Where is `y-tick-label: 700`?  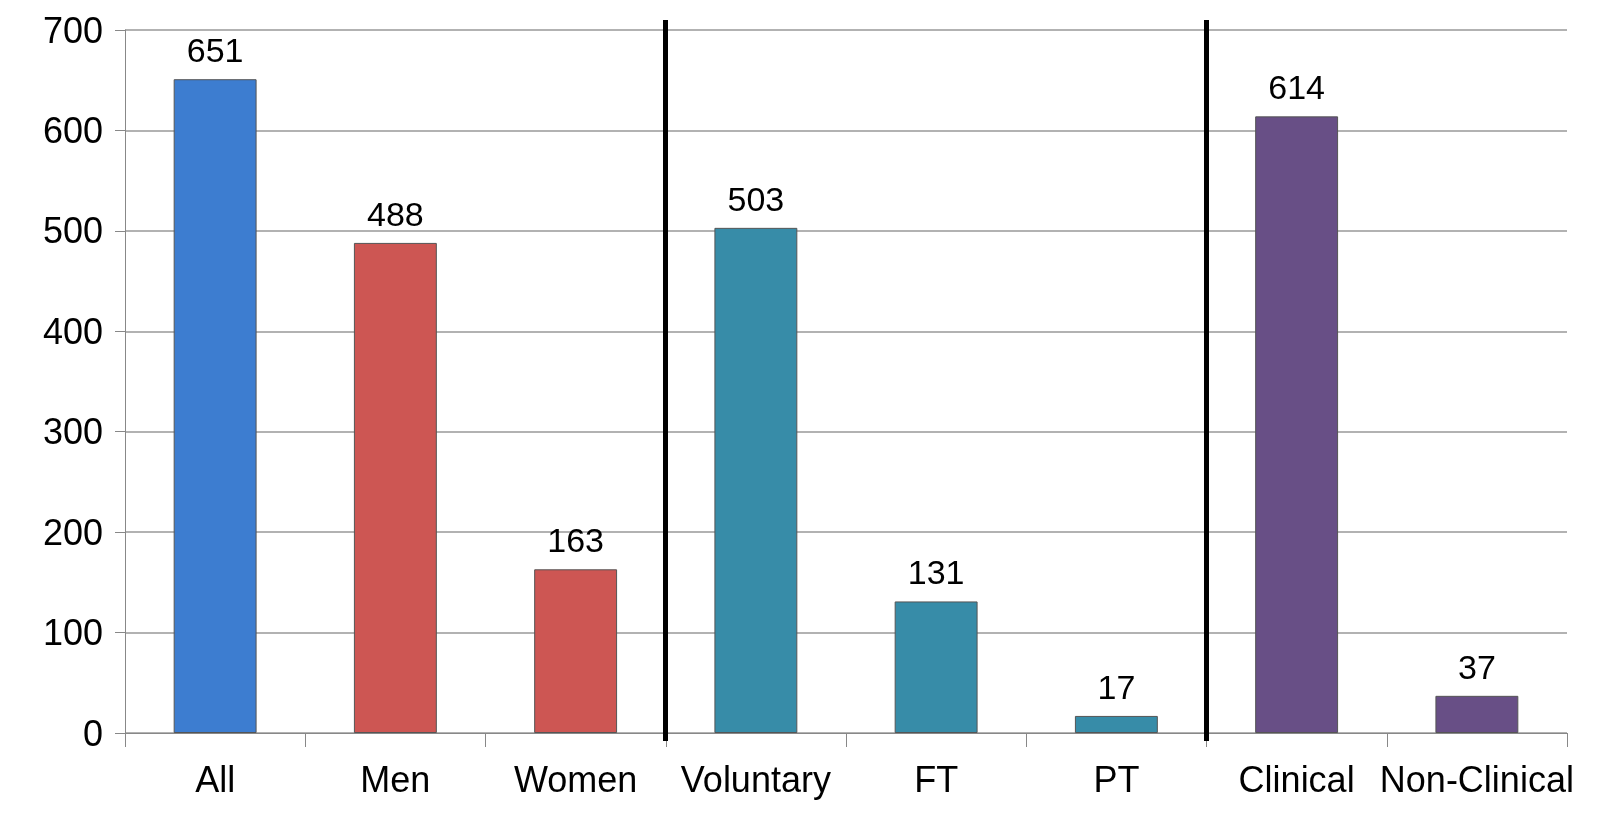 y-tick-label: 700 is located at coordinates (72, 30).